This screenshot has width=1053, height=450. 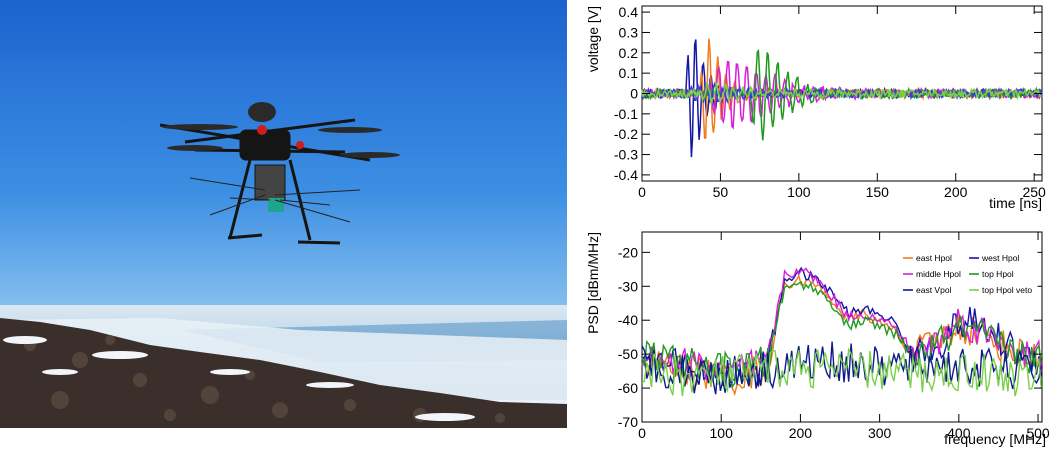 I want to click on voltage-ylabel: voltage [V], so click(x=593, y=39).